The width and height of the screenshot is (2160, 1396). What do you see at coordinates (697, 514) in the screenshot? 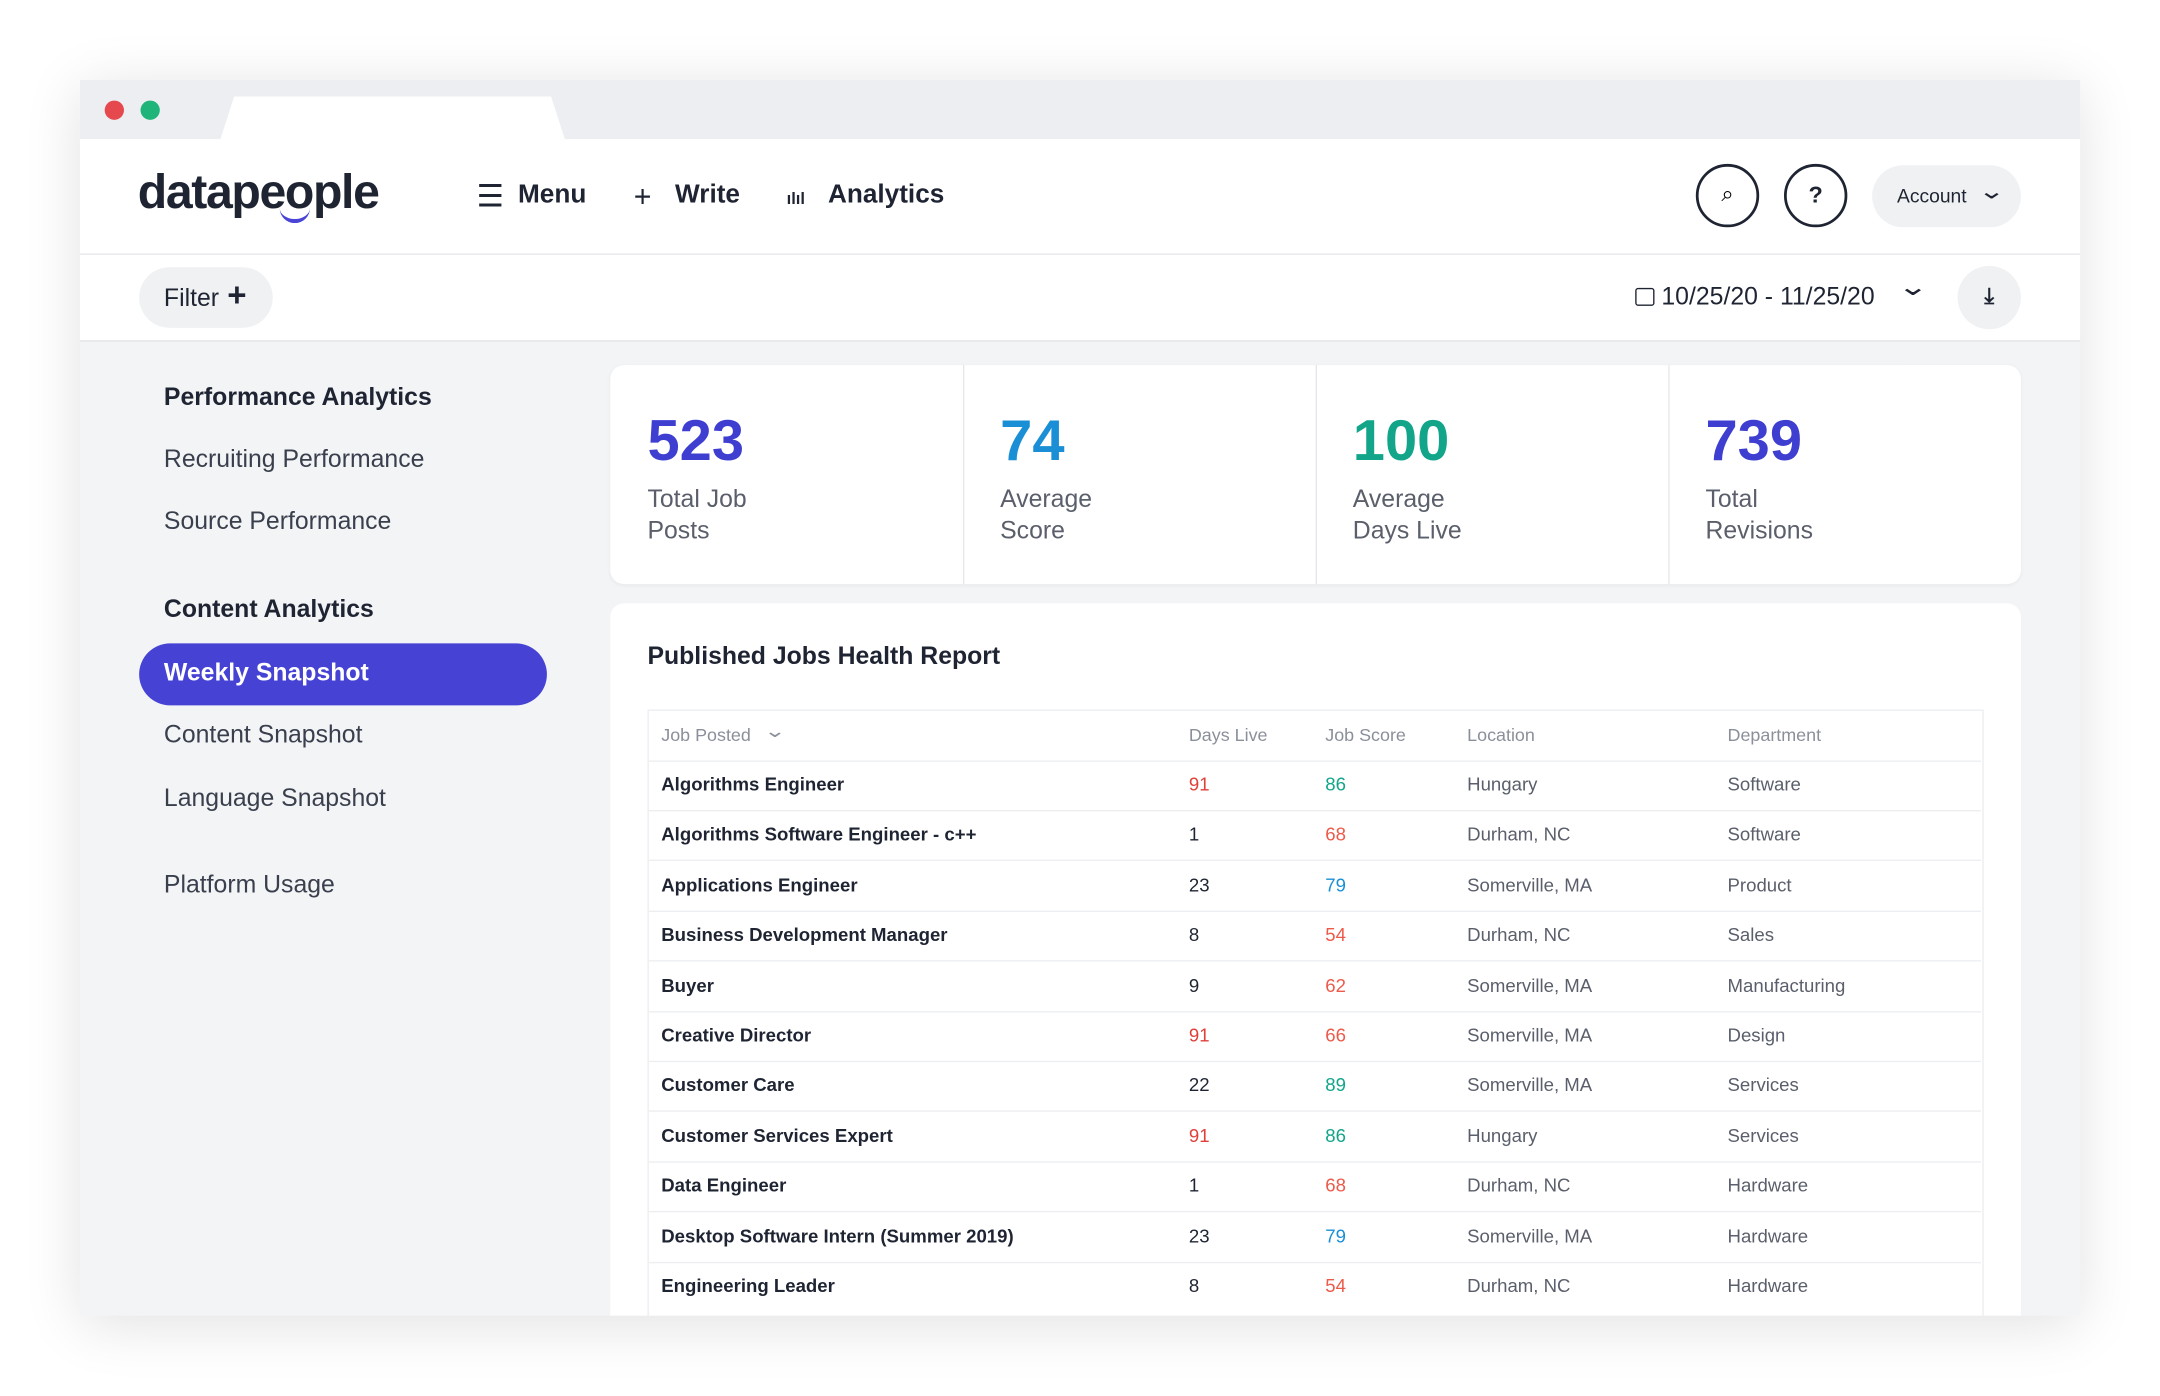
I see `stat-label: Total Job Posts` at bounding box center [697, 514].